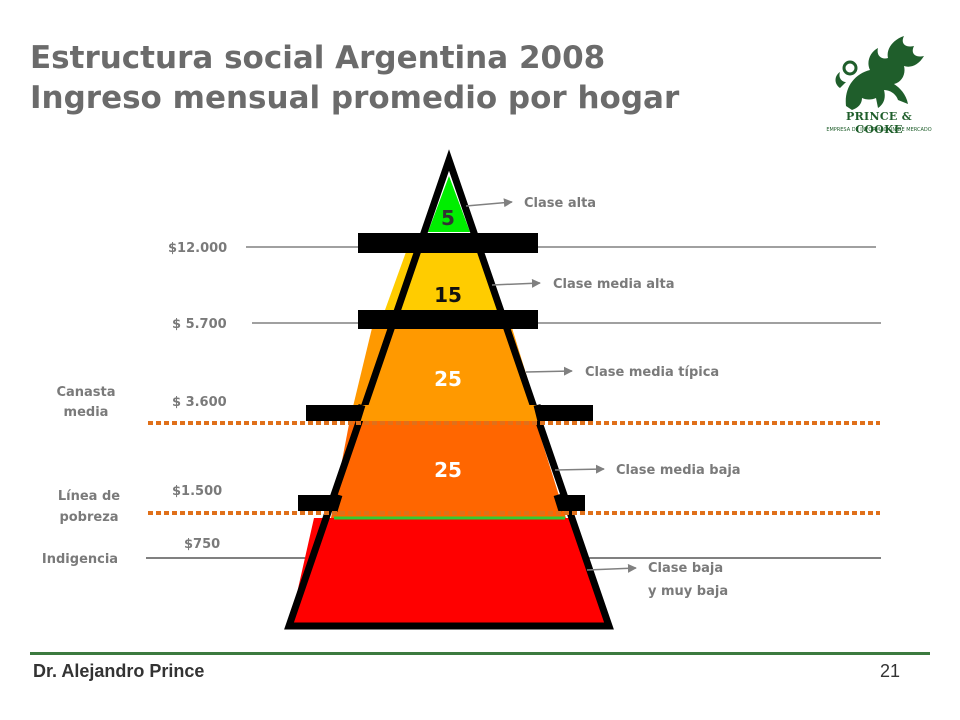 This screenshot has height=720, width=960. Describe the element at coordinates (448, 571) in the screenshot. I see `layer-clase-baja` at that location.